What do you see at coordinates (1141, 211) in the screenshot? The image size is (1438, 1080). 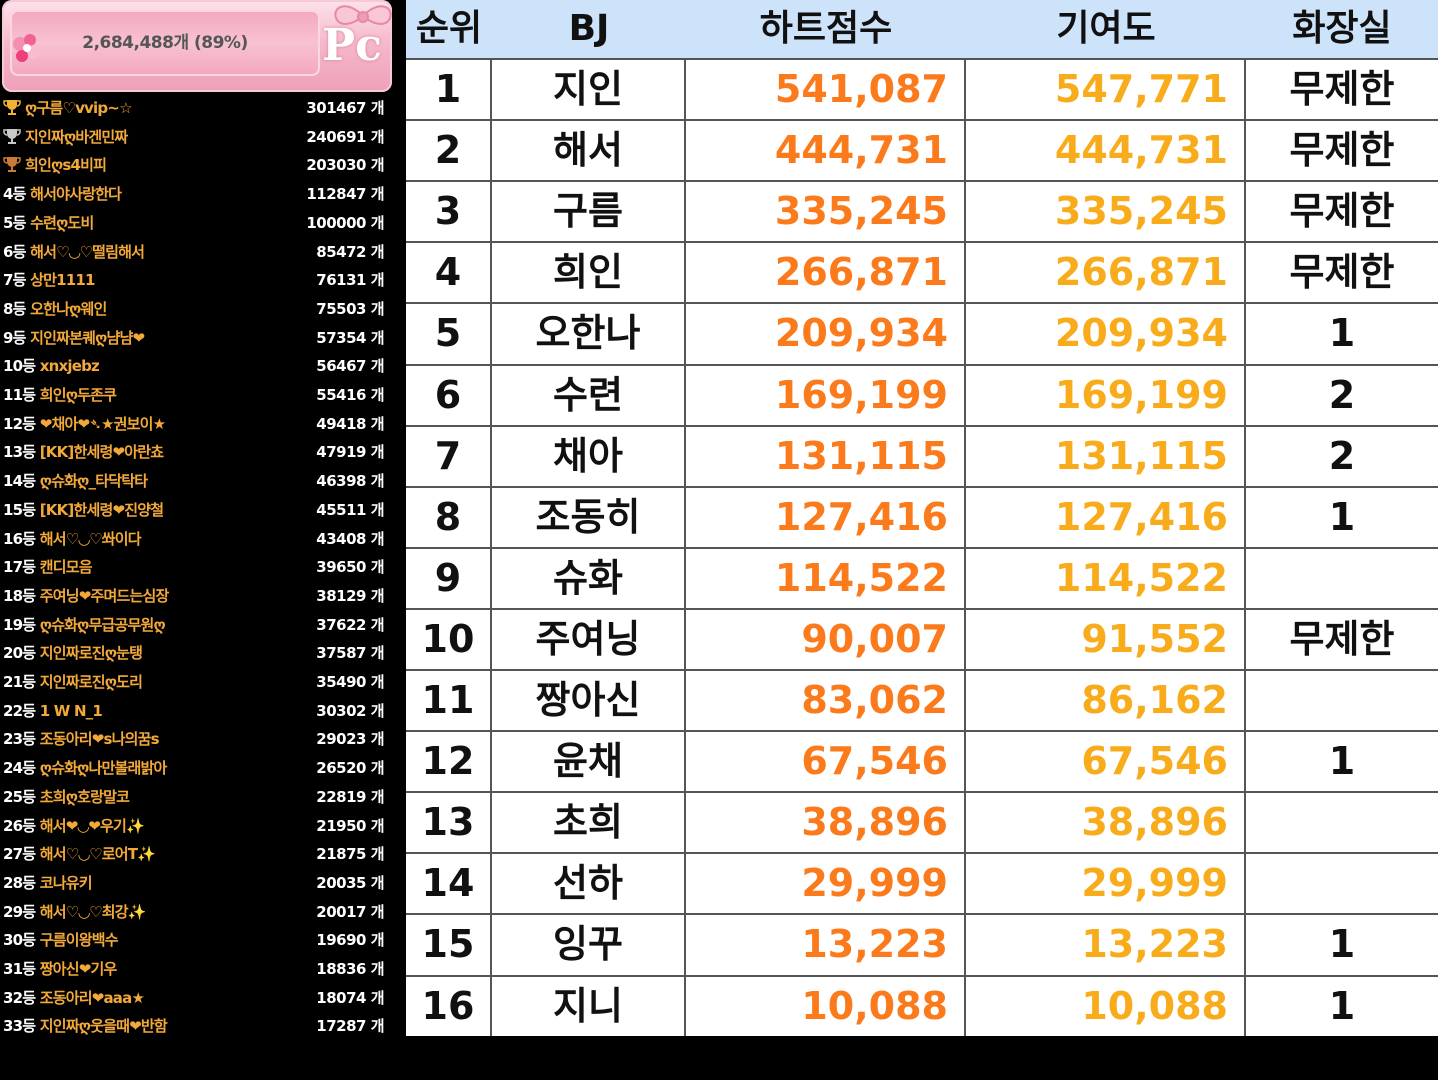 I see `contribution-cell: 335,245` at bounding box center [1141, 211].